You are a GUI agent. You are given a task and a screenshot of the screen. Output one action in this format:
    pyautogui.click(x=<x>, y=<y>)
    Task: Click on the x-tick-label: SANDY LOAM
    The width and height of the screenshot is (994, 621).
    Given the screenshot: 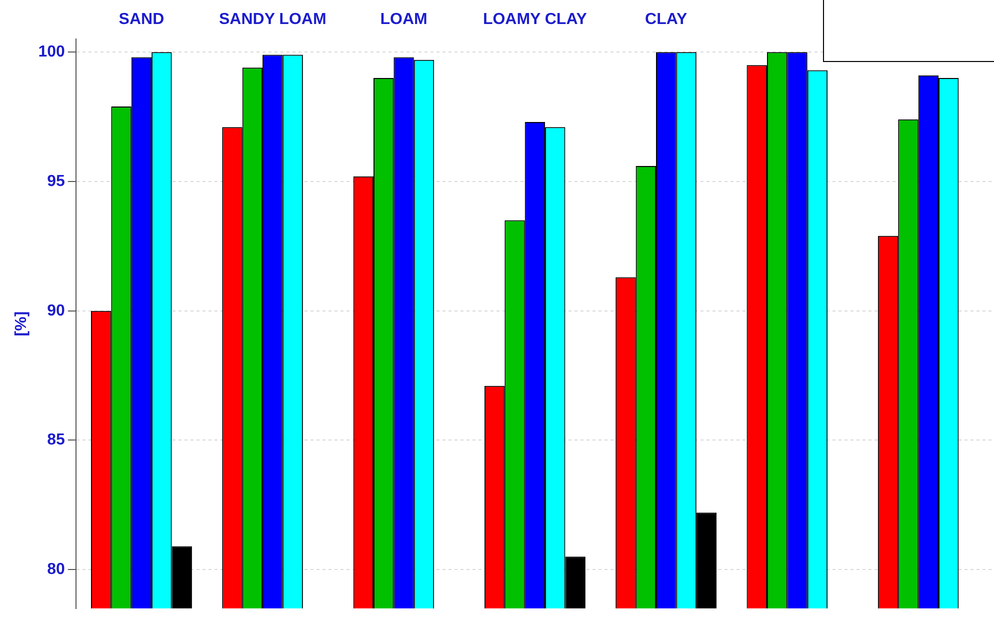 What is the action you would take?
    pyautogui.click(x=272, y=19)
    